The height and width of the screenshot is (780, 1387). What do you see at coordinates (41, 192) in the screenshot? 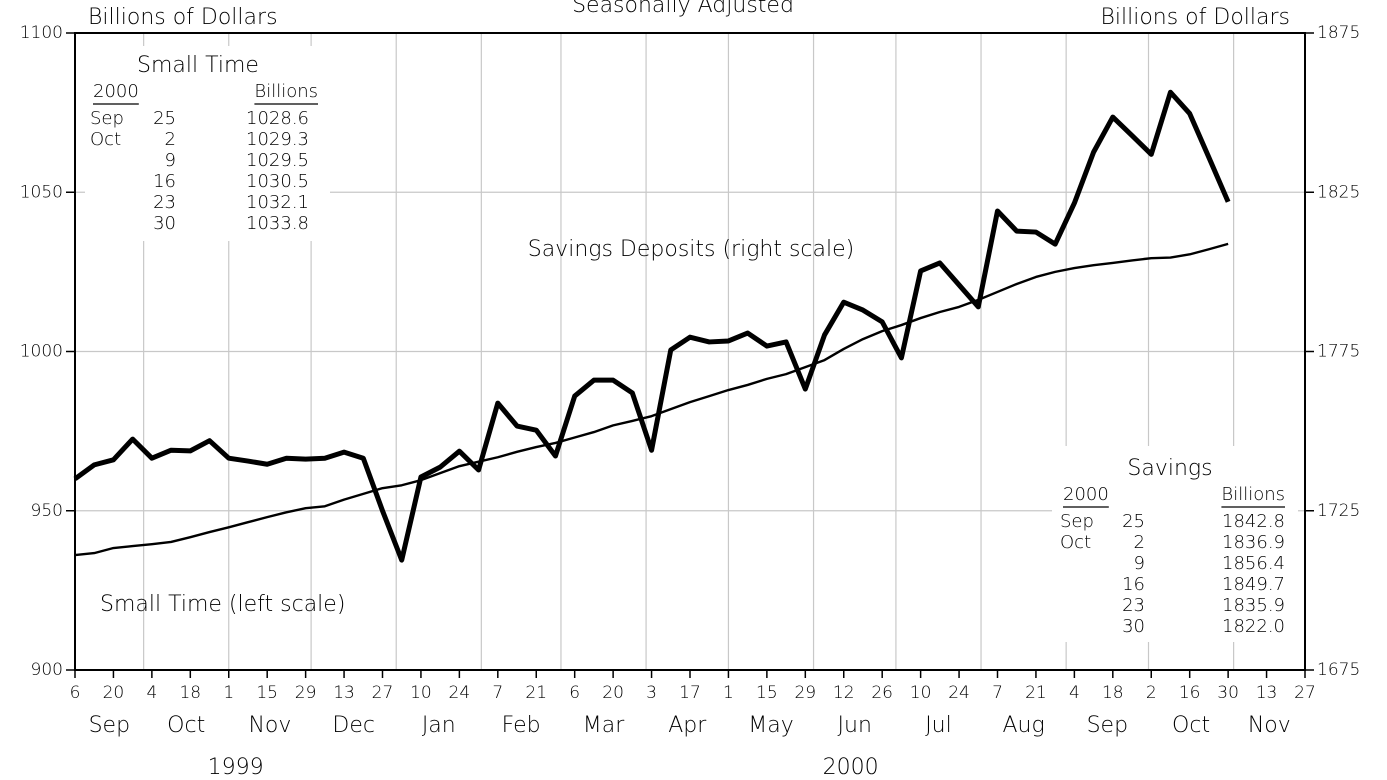
I see `y-tick-label: 1050` at bounding box center [41, 192].